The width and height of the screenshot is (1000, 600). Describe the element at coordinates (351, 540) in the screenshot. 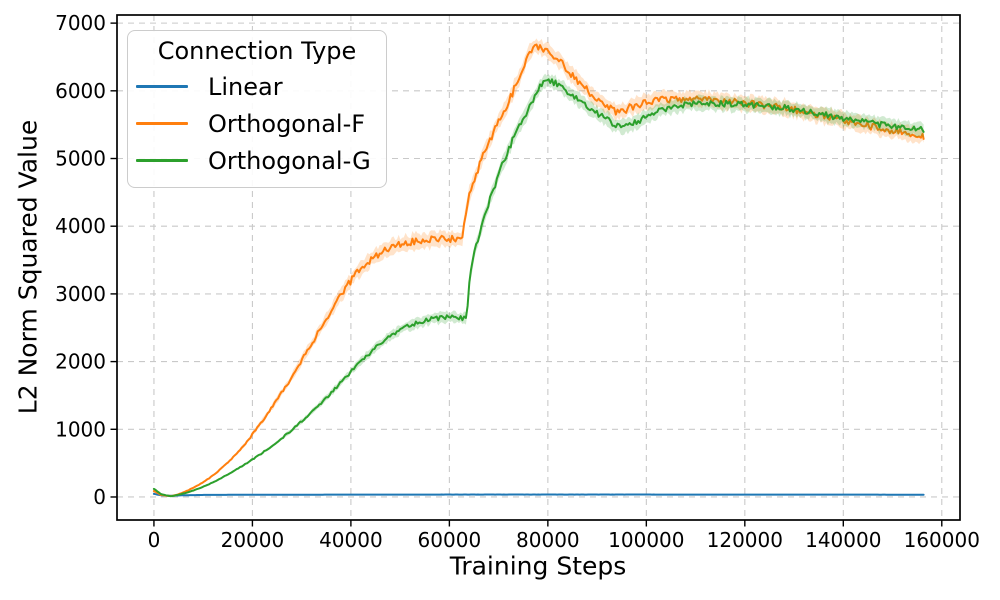

I see `x-tick-label: 40000` at that location.